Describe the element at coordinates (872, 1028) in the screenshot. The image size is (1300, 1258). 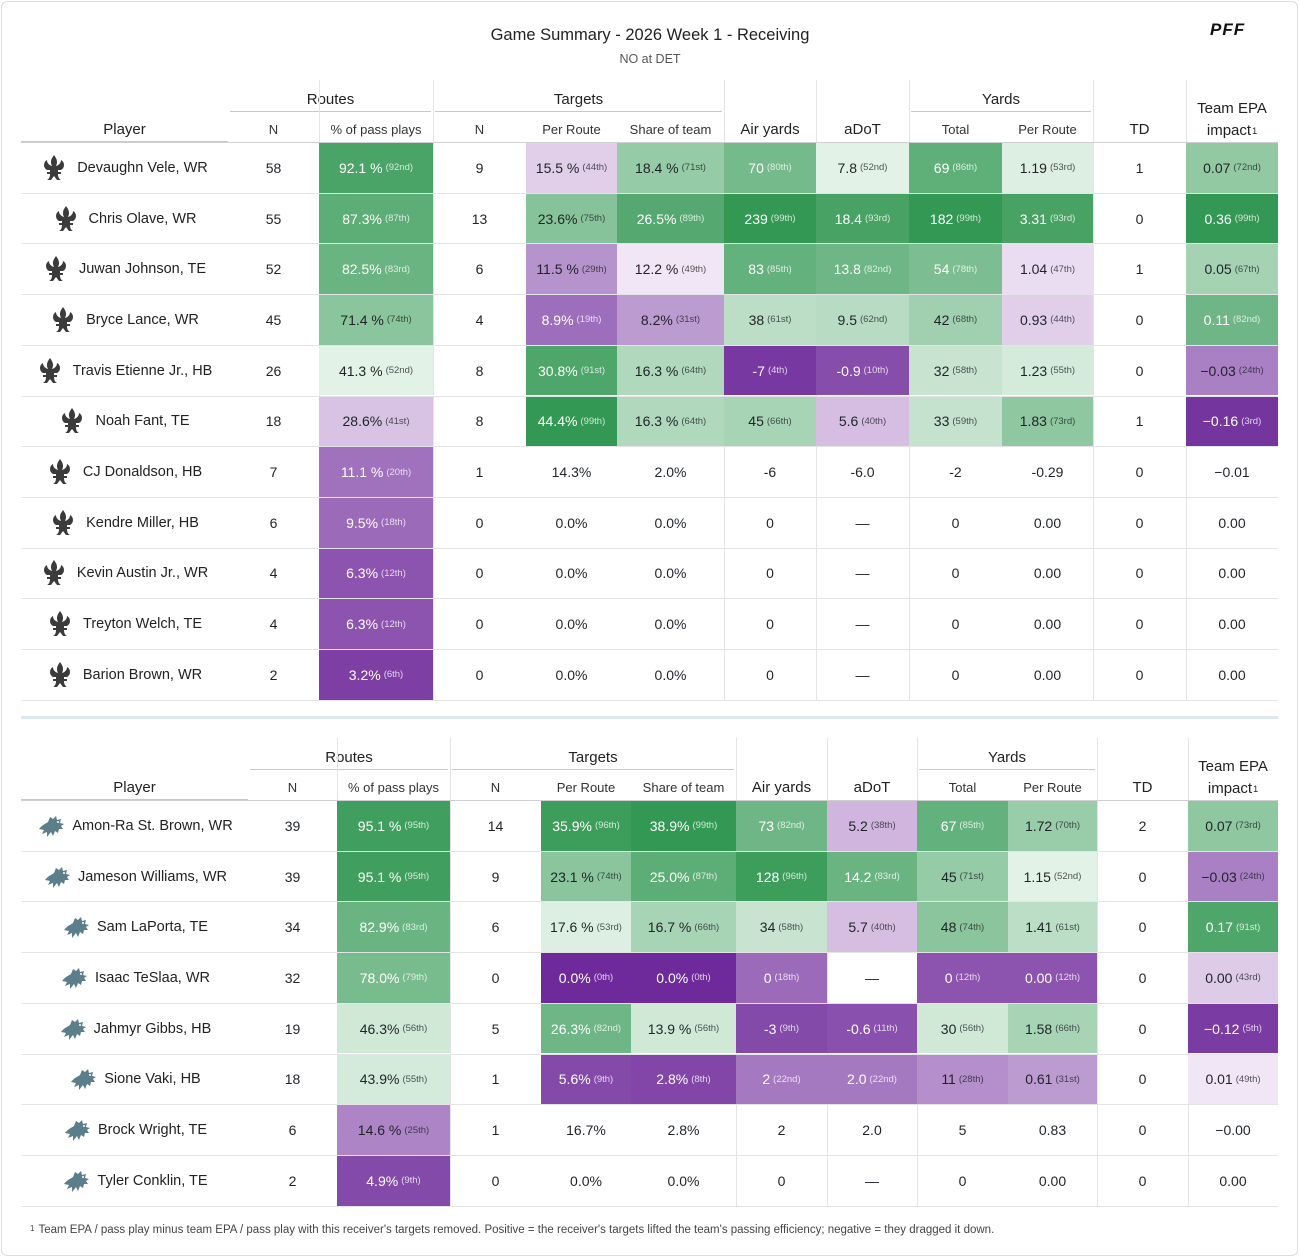
I see `adot-cell: -0.6 (11th)` at that location.